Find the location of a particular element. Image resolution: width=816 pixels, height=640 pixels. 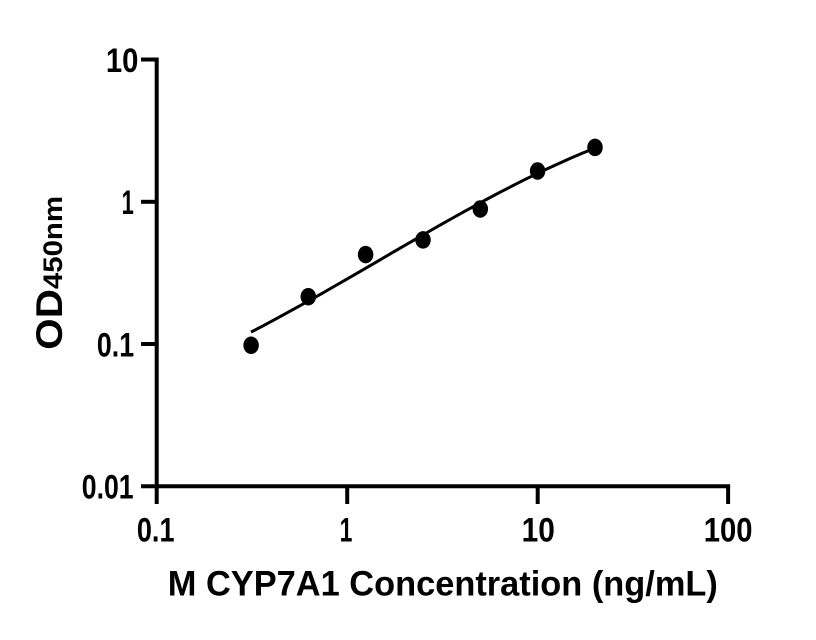

svg-text: 100 is located at coordinates (728, 529).